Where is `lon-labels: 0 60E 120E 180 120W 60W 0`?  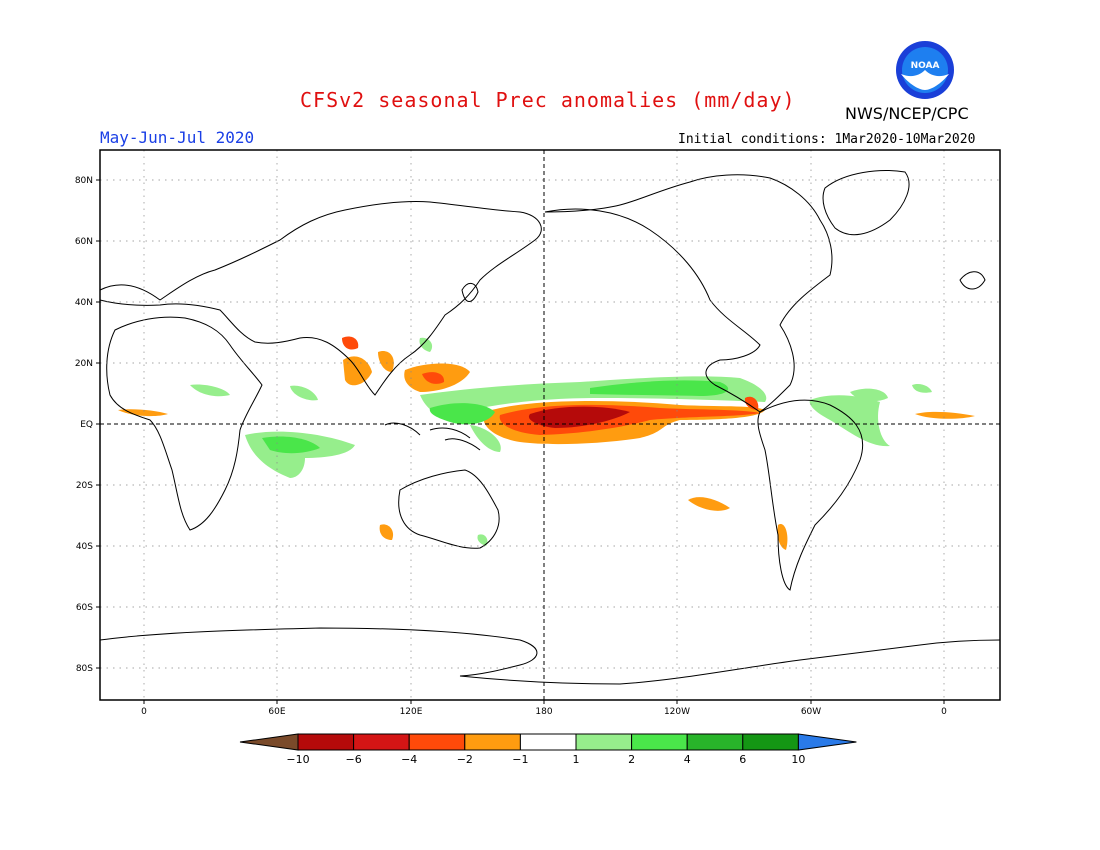 lon-labels: 0 60E 120E 180 120W 60W 0 is located at coordinates (544, 712).